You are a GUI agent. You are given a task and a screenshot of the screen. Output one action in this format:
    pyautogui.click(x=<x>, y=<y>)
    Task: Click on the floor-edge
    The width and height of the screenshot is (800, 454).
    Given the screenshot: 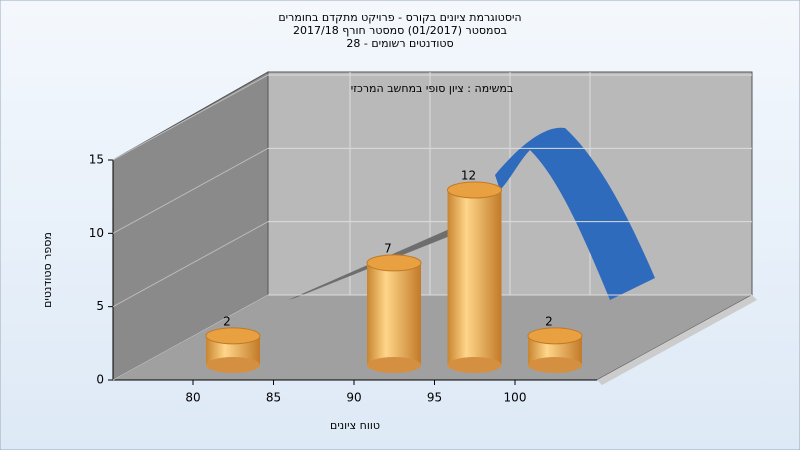 What is the action you would take?
    pyautogui.click(x=677, y=340)
    